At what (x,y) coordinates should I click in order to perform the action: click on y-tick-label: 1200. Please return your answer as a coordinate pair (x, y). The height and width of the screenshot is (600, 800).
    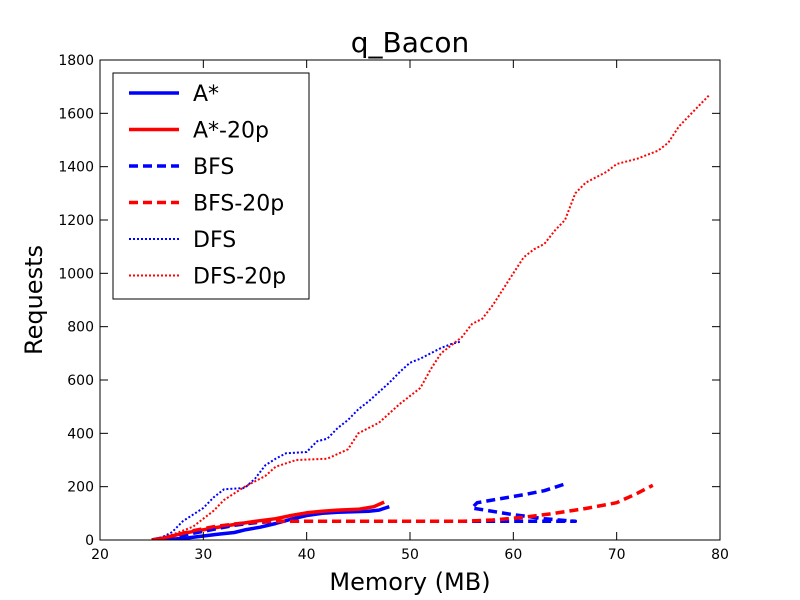
    Looking at the image, I should click on (76, 221).